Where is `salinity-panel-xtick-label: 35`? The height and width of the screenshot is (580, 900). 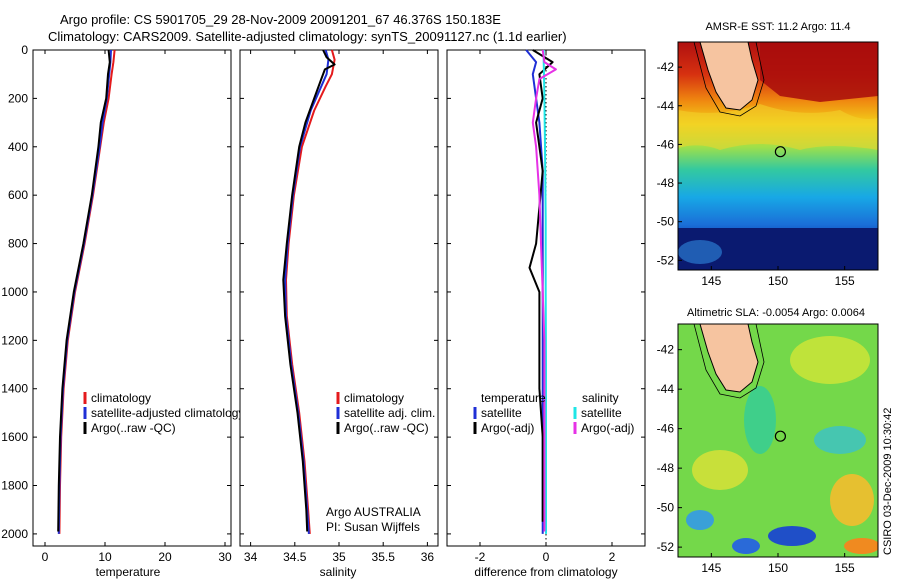
salinity-panel-xtick-label: 35 is located at coordinates (339, 557).